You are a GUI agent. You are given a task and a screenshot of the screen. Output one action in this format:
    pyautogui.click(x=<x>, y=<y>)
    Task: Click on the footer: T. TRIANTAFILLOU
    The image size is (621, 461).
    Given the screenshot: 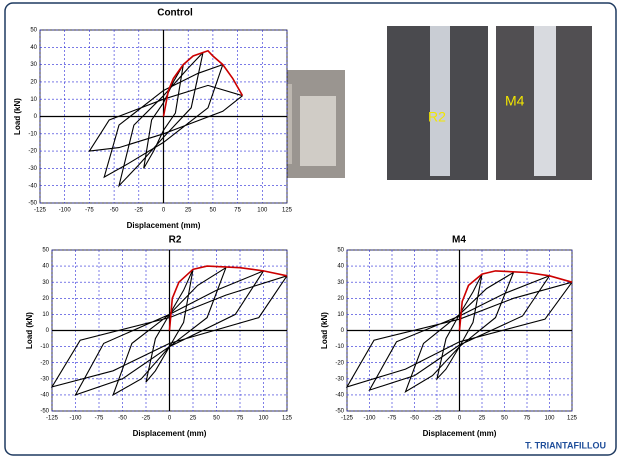 What is the action you would take?
    pyautogui.click(x=565, y=445)
    